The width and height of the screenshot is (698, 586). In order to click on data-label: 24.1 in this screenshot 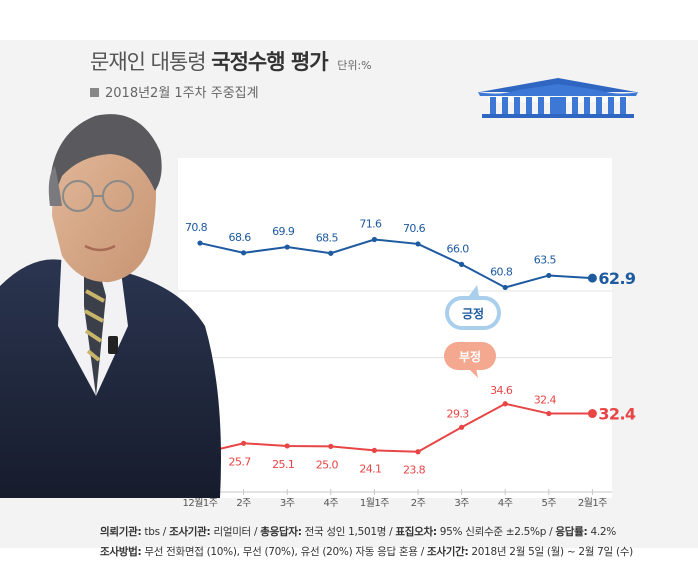, I will do `click(370, 468)`.